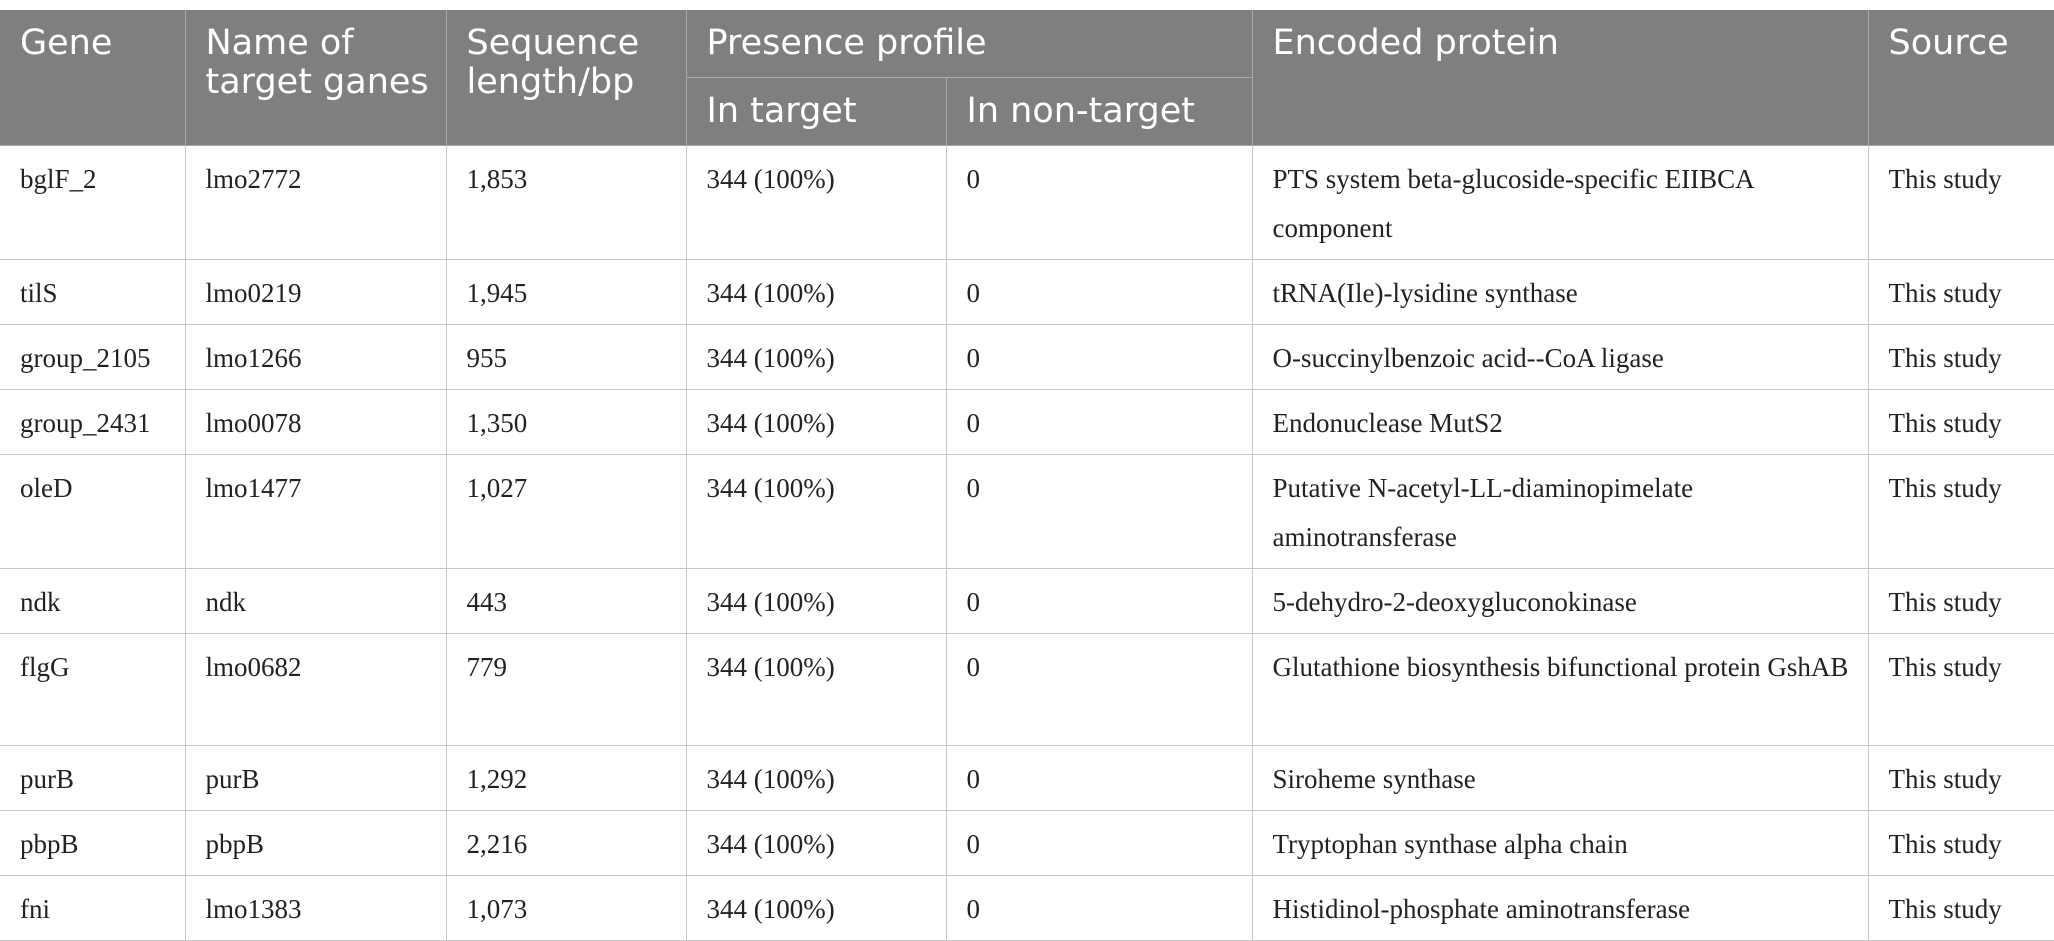  I want to click on cell-gene: flgG, so click(93, 689).